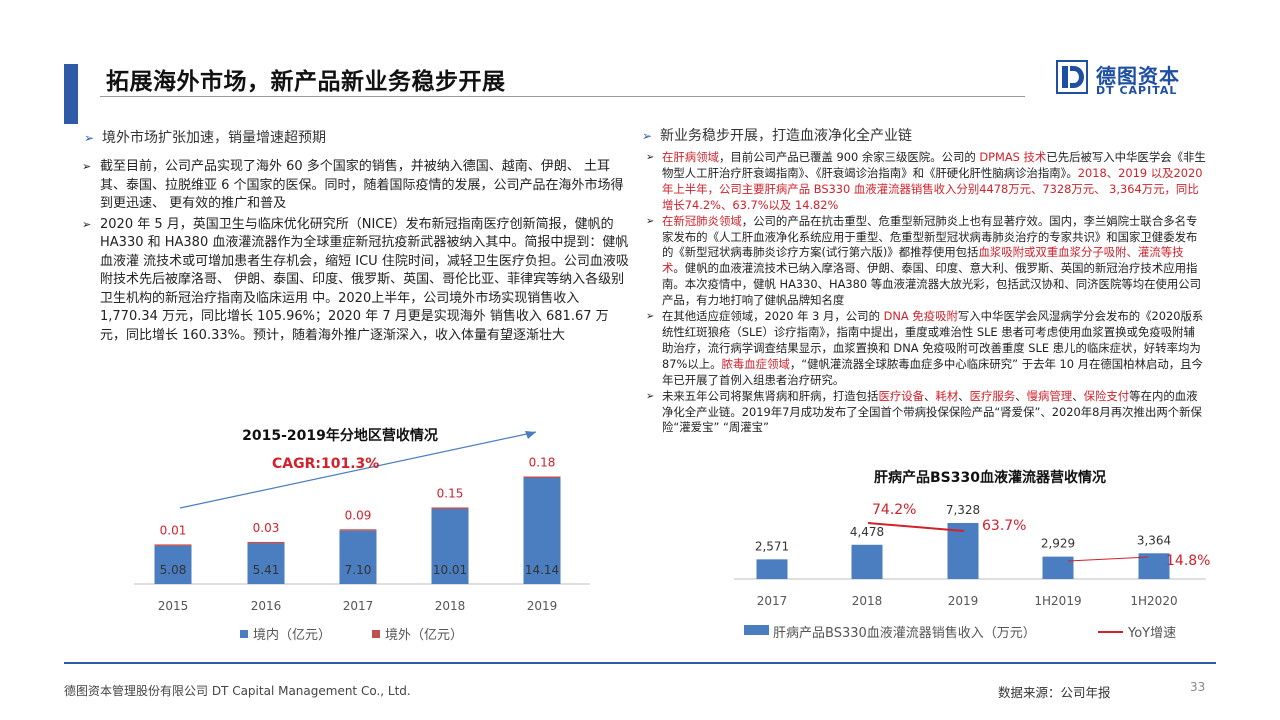 This screenshot has width=1280, height=720. Describe the element at coordinates (173, 570) in the screenshot. I see `domestic-value-label: 5.08` at that location.